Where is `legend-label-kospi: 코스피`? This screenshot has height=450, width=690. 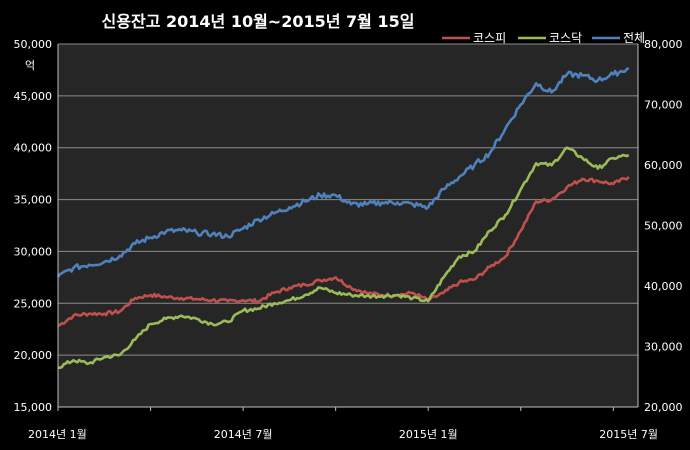 legend-label-kospi: 코스피 is located at coordinates (489, 38).